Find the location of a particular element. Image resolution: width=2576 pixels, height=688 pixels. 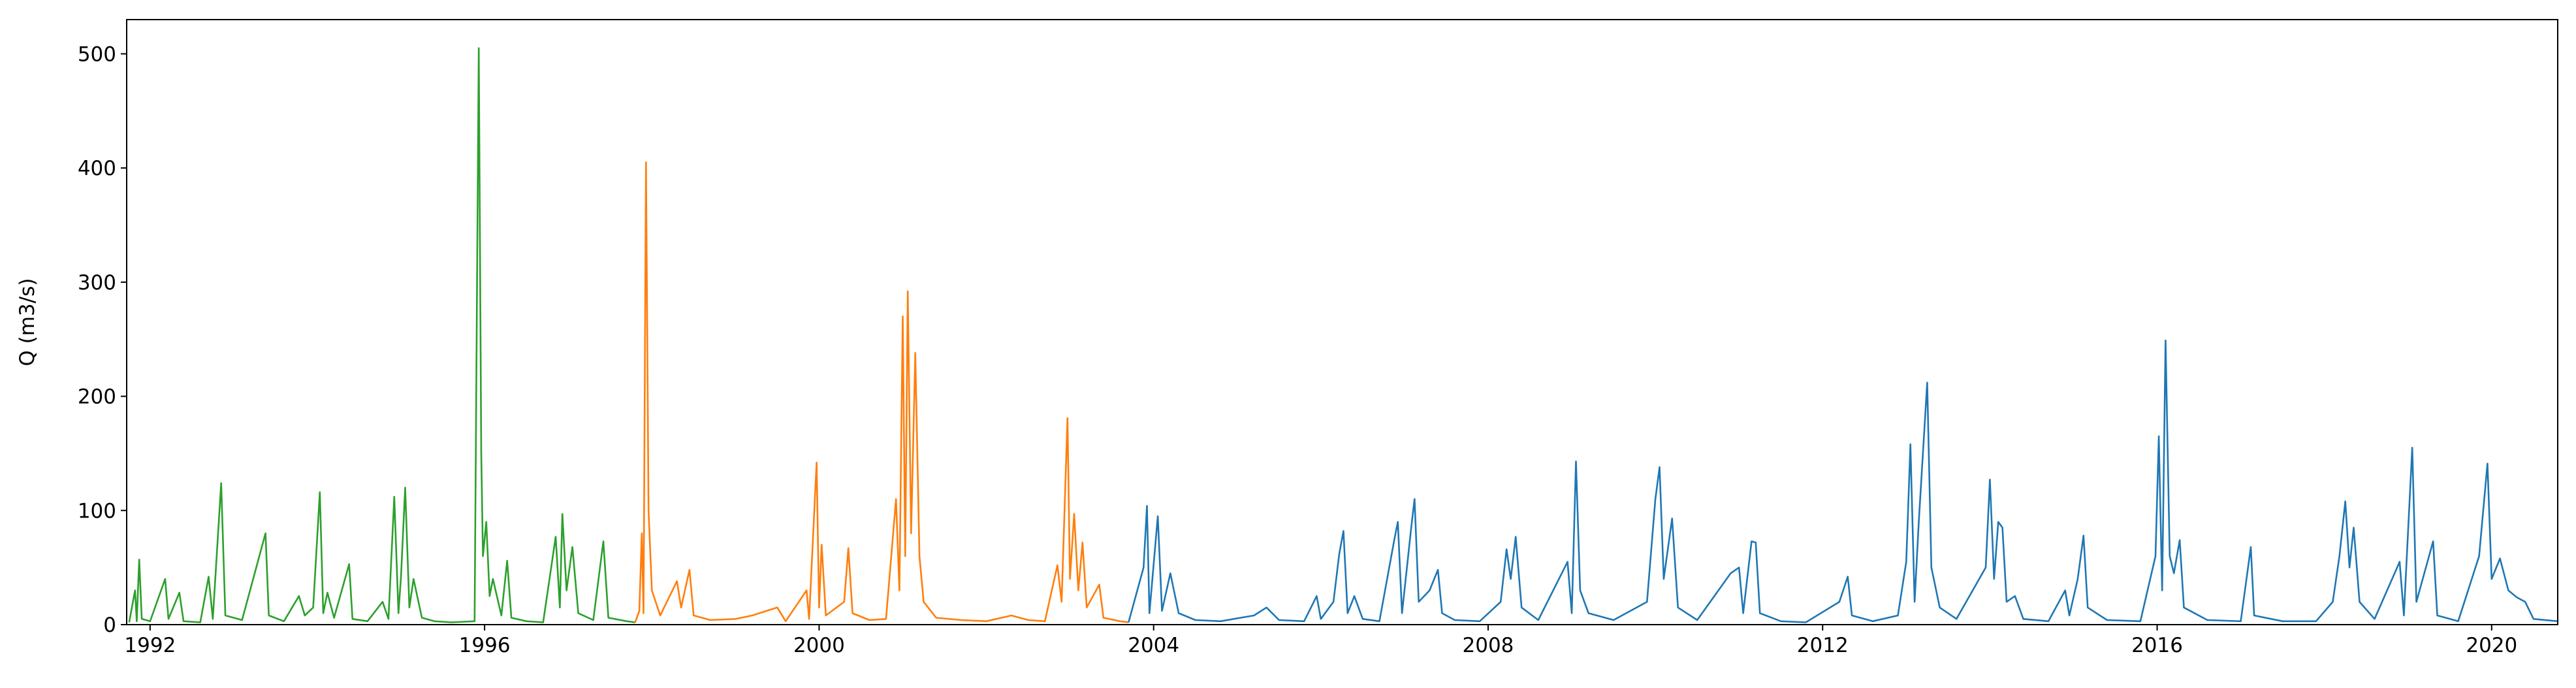

y-tick-label: 200 is located at coordinates (97, 397).